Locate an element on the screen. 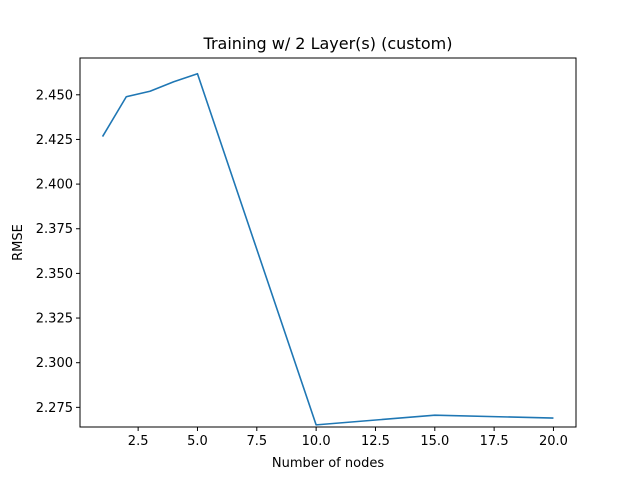 The height and width of the screenshot is (480, 640). x-axis-ticks: 2.5 5.0 7.5 10.0 12.5 15.0 17.5 20.0 is located at coordinates (348, 438).